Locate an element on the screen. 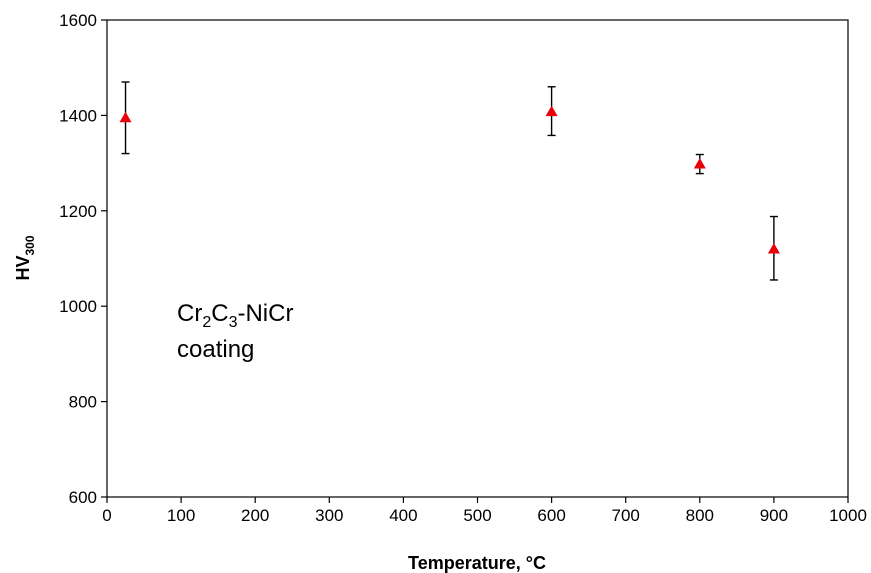 The height and width of the screenshot is (573, 871). y-tick-label: 1600 is located at coordinates (78, 20).